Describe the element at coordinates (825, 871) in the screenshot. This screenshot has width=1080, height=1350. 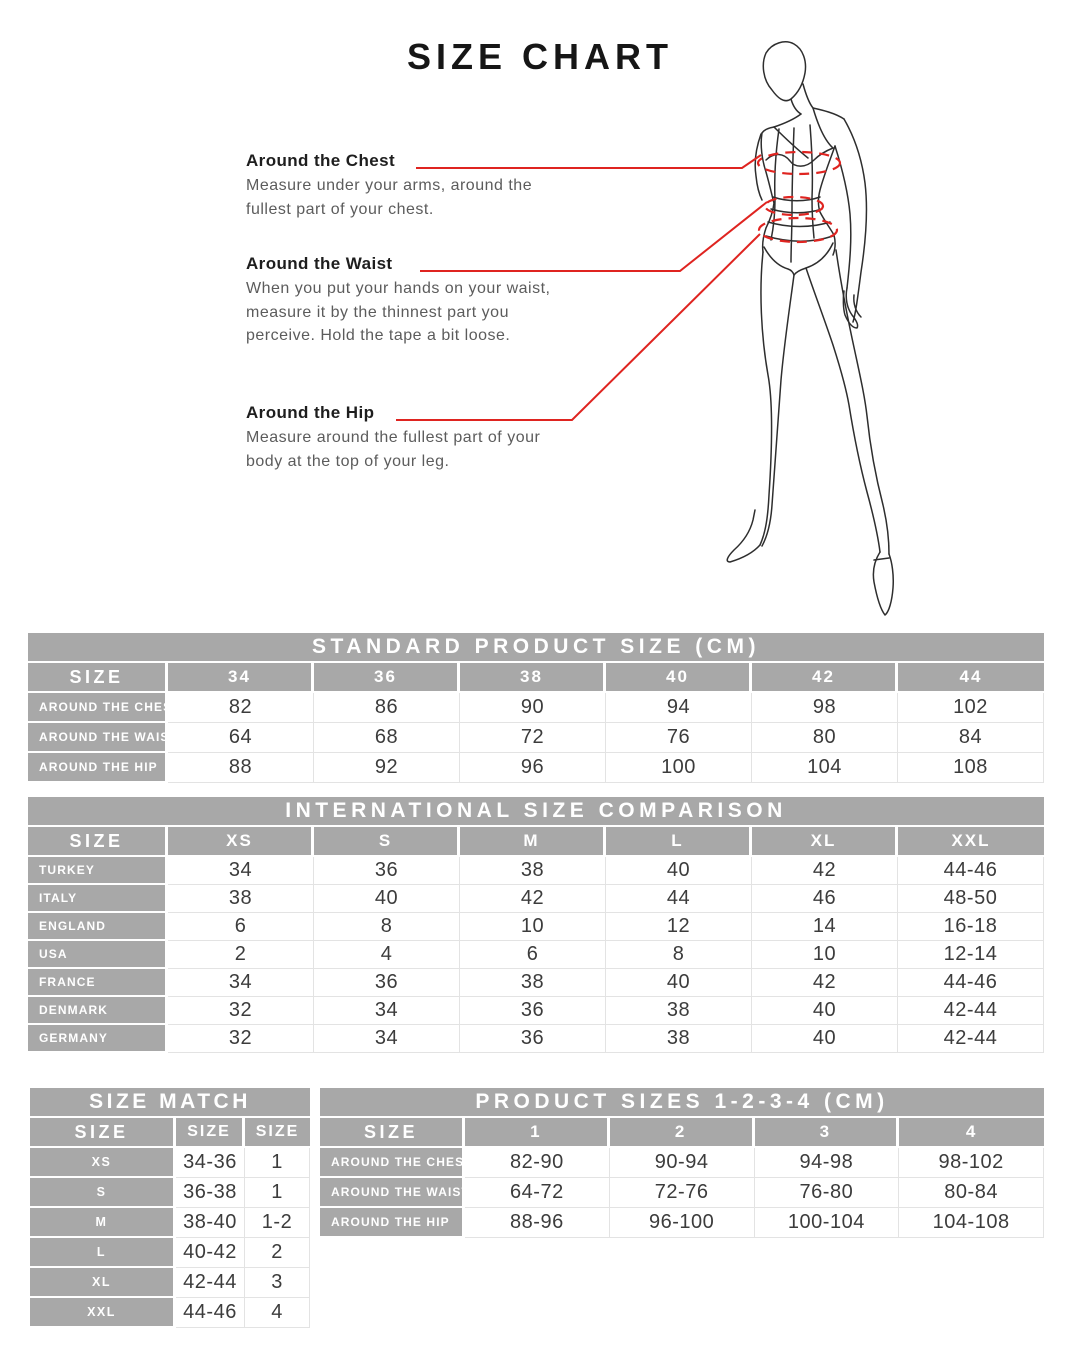
I see `table-cell: 42` at that location.